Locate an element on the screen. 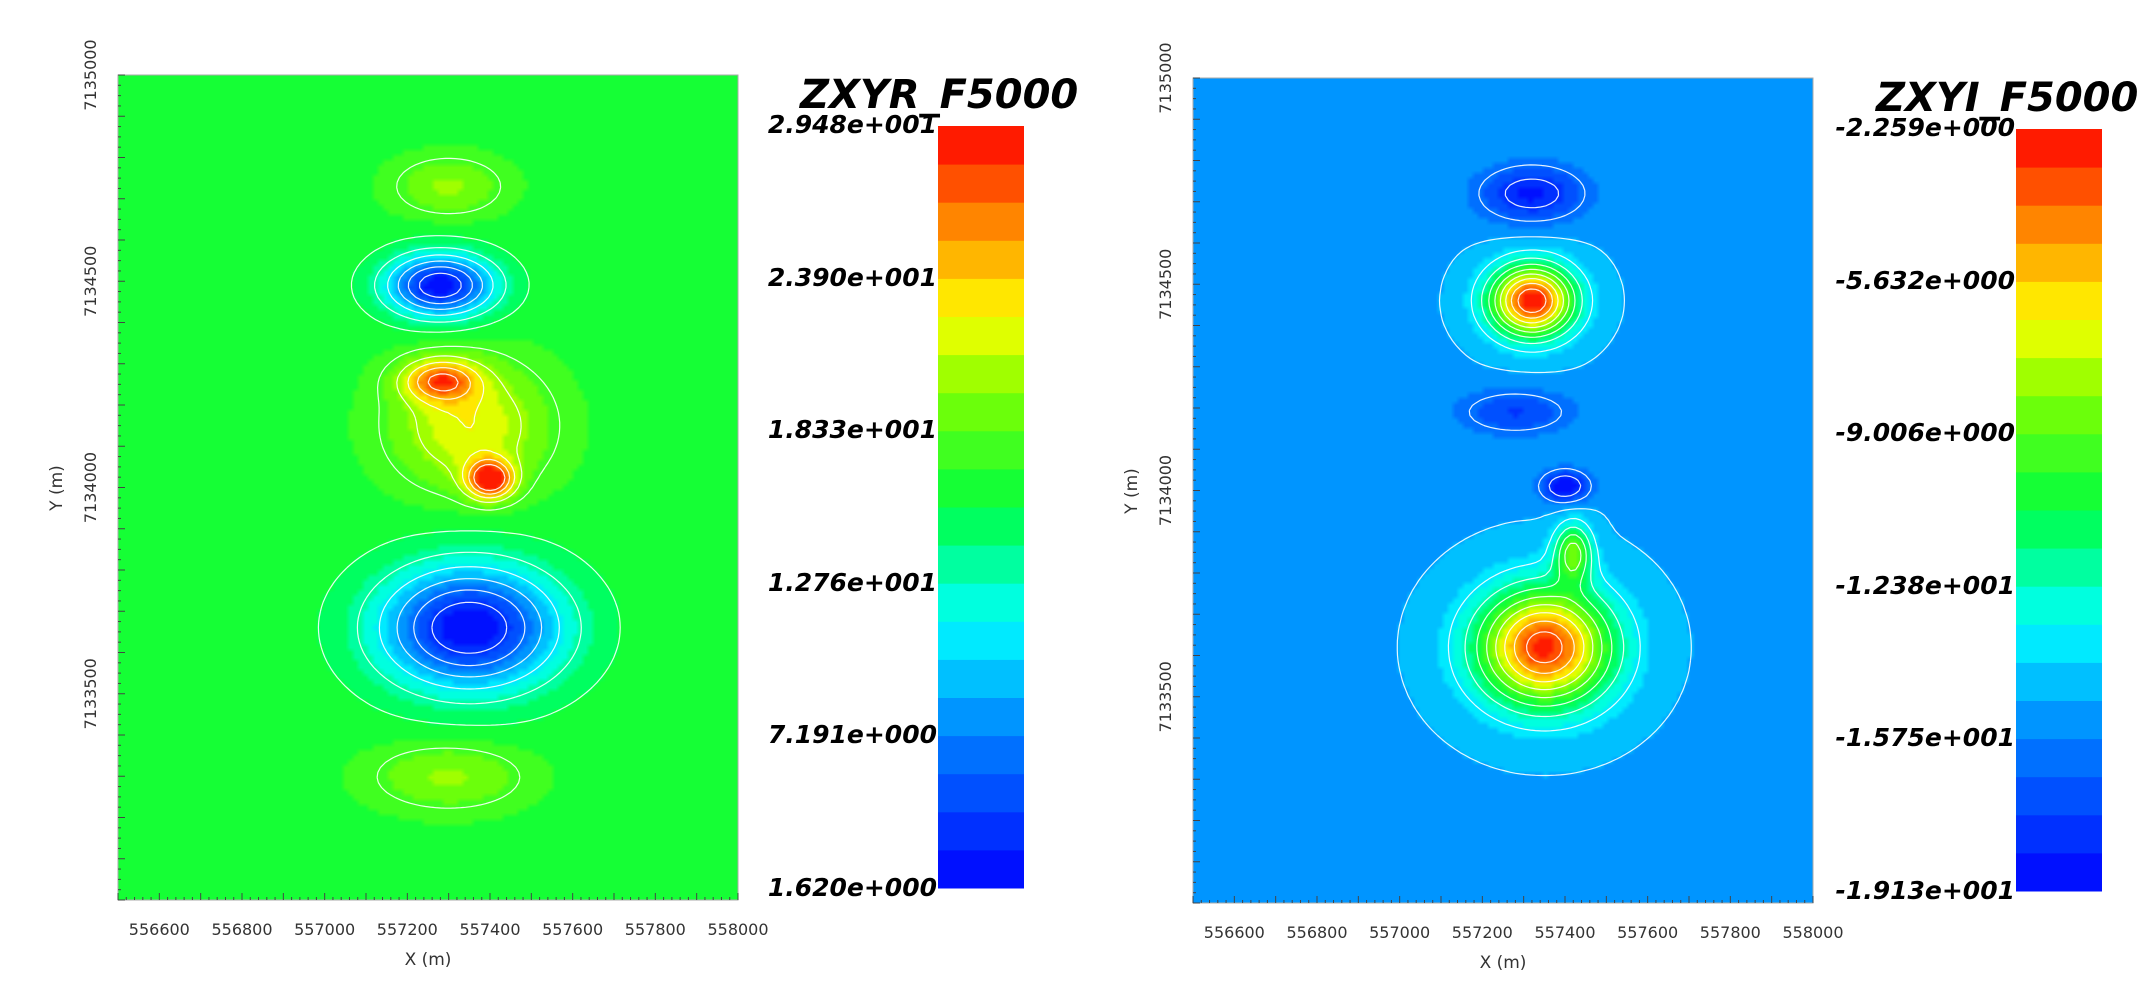 This screenshot has height=991, width=2145. colorbar-label-1-5: 1.620e+000 is located at coordinates (852, 887).